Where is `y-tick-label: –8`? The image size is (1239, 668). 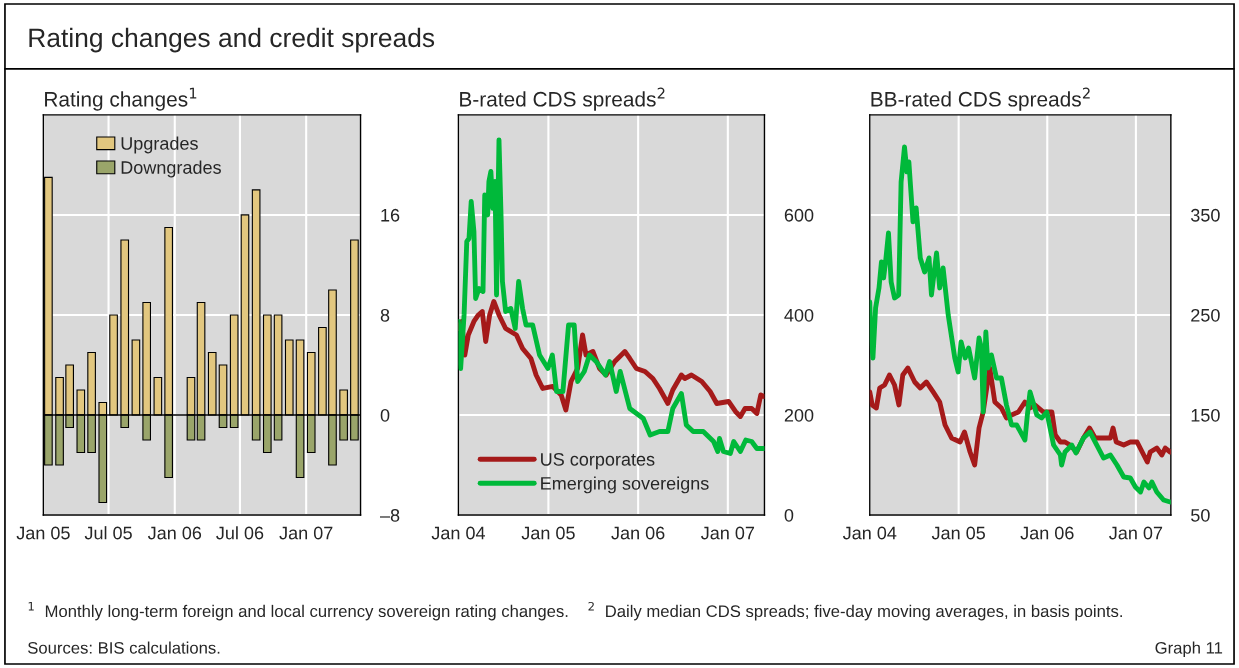
y-tick-label: –8 is located at coordinates (389, 515).